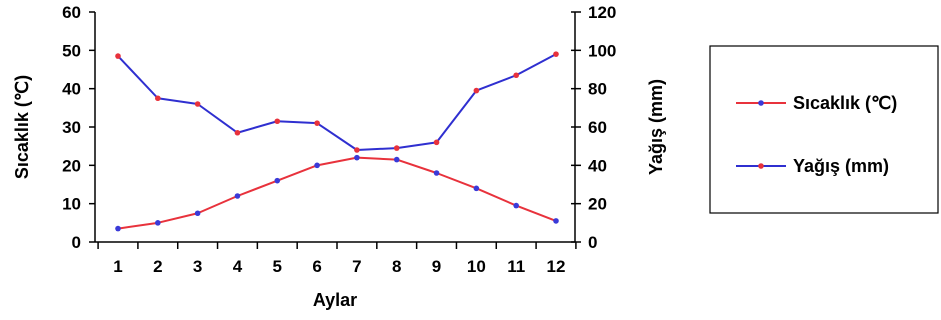 This screenshot has width=941, height=320. Describe the element at coordinates (516, 266) in the screenshot. I see `x-tick-label: 11` at that location.